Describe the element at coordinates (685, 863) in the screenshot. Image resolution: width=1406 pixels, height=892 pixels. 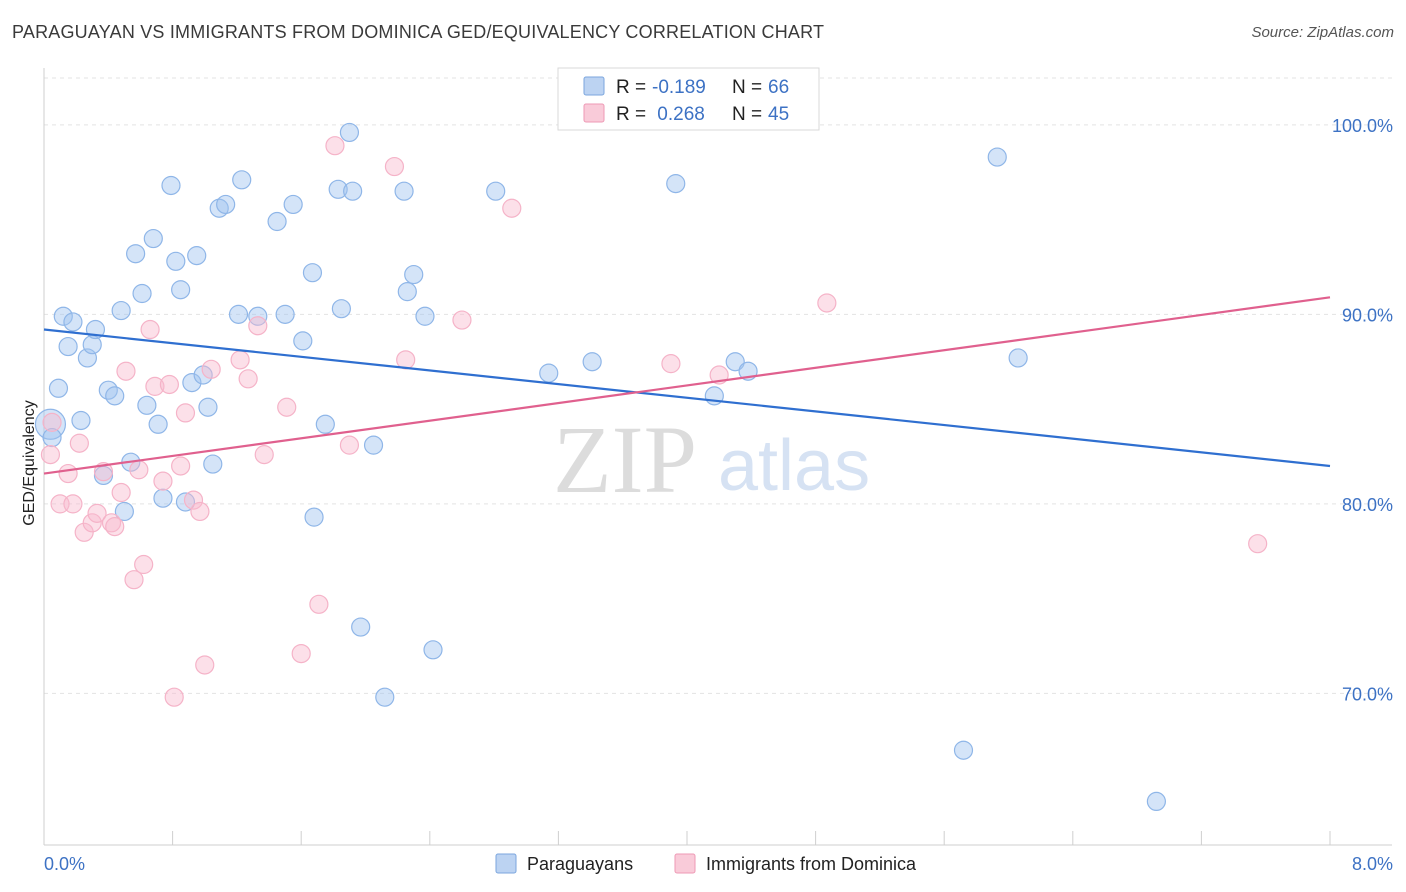
I see `series-legend-swatch-dominica` at that location.